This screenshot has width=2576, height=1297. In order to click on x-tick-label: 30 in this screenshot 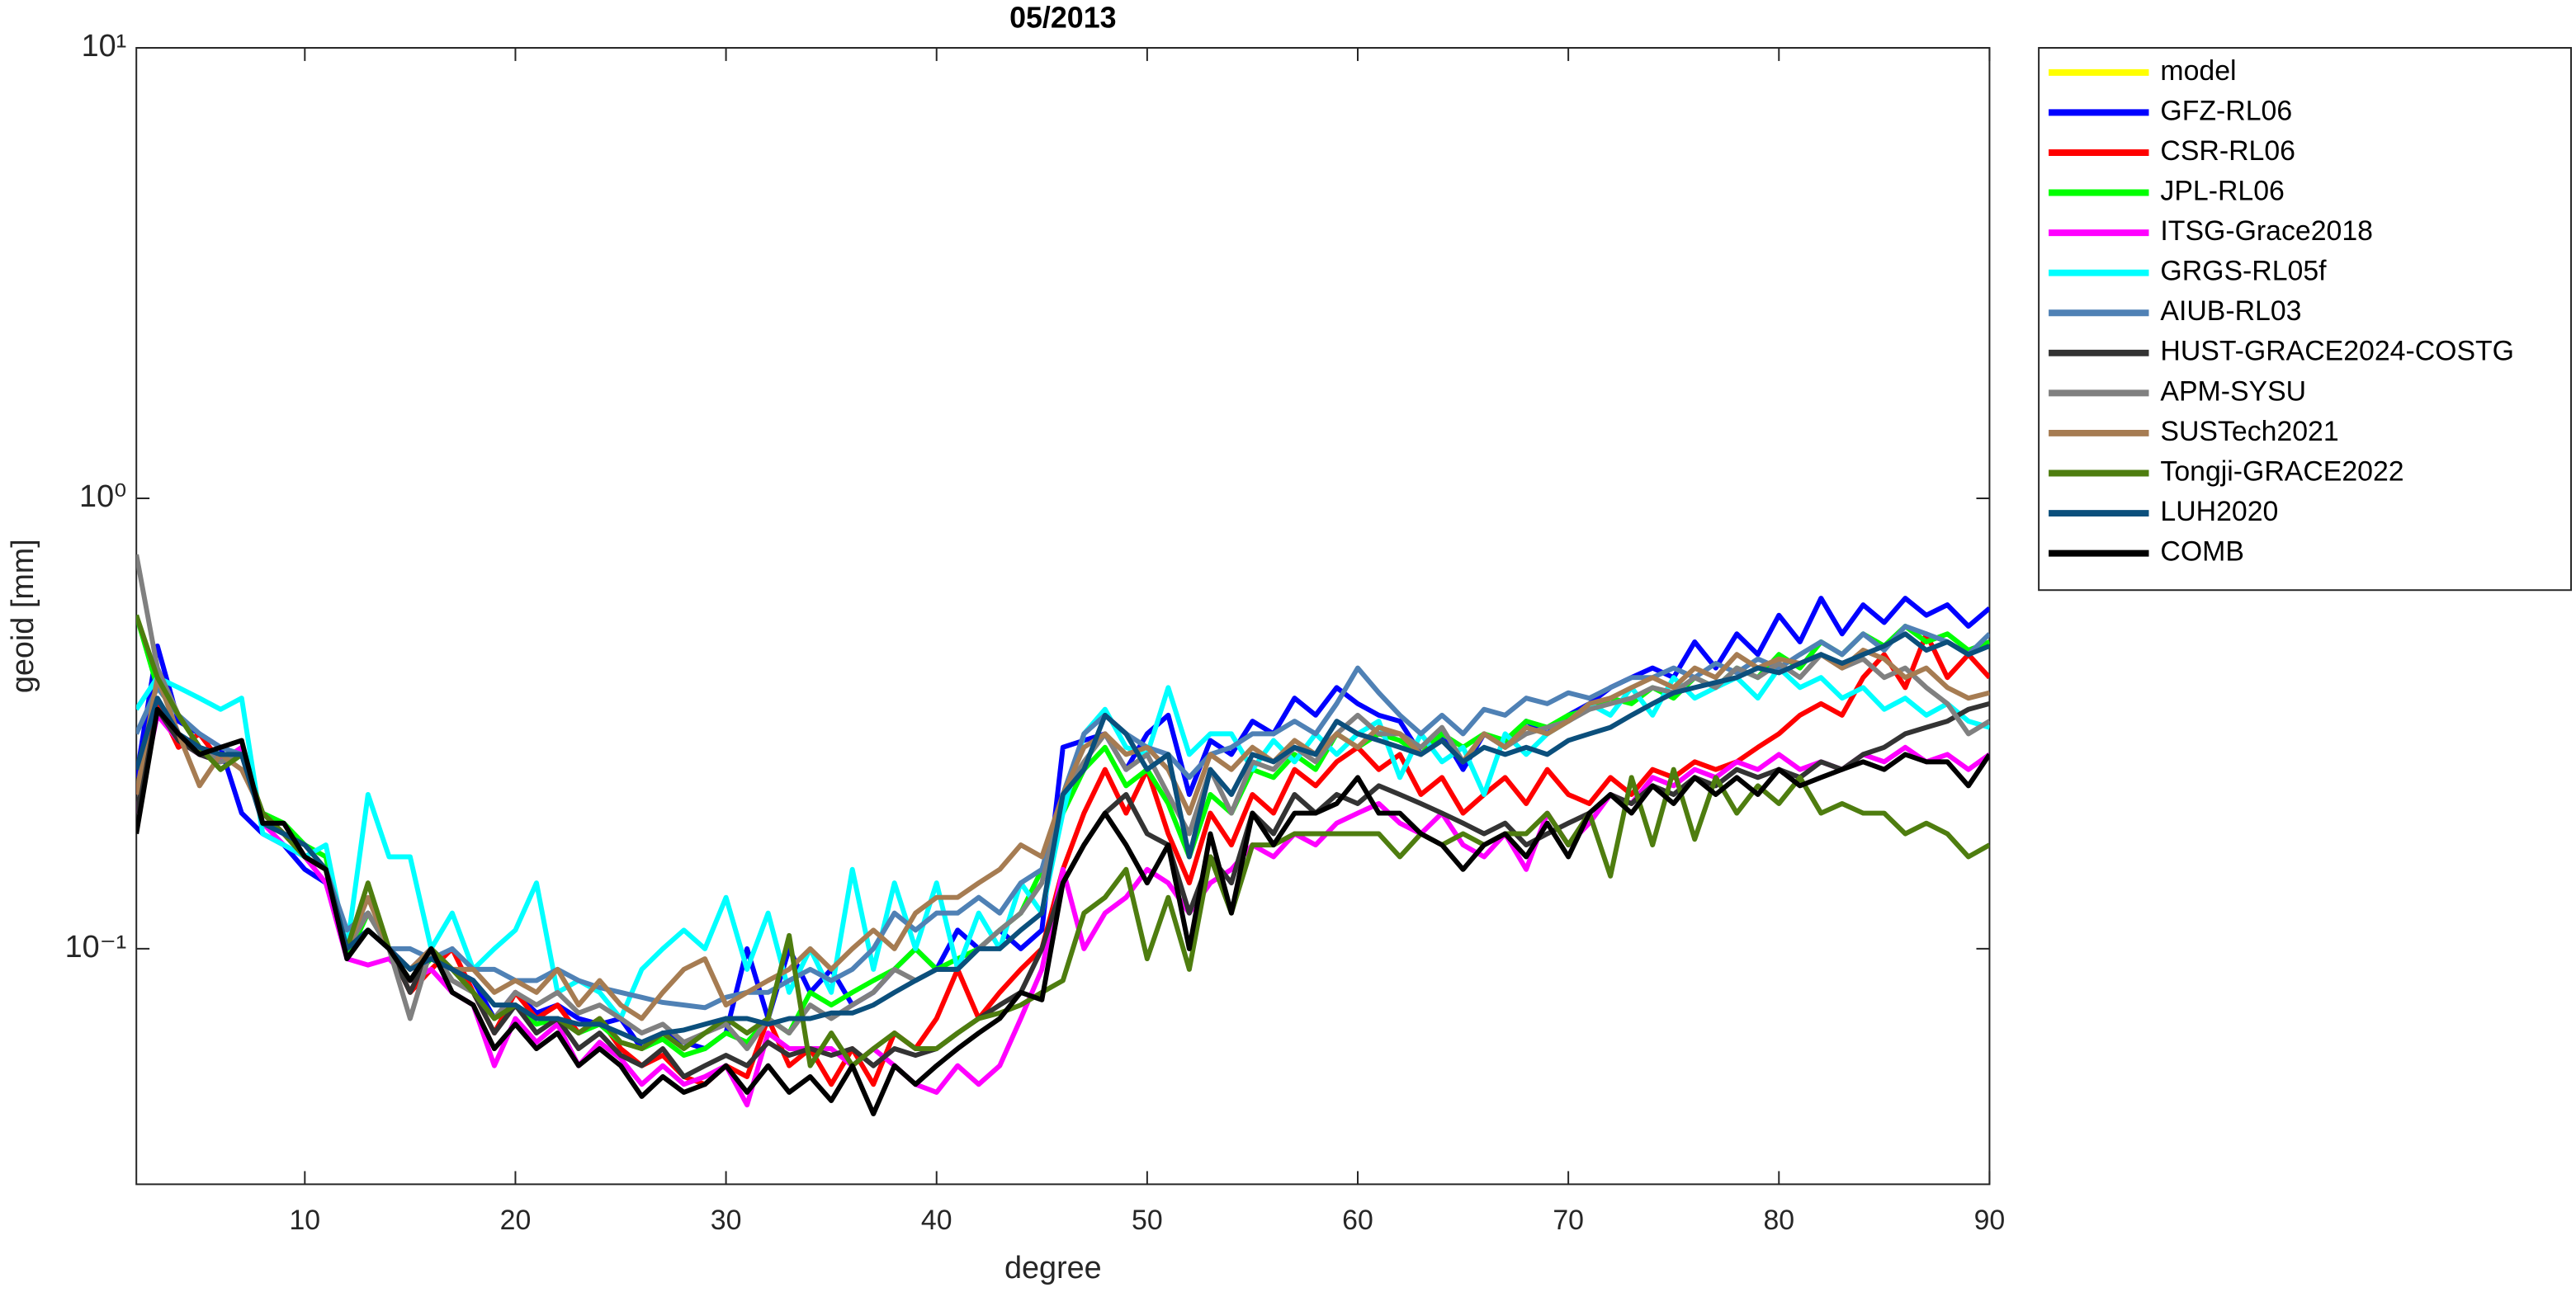, I will do `click(726, 1220)`.